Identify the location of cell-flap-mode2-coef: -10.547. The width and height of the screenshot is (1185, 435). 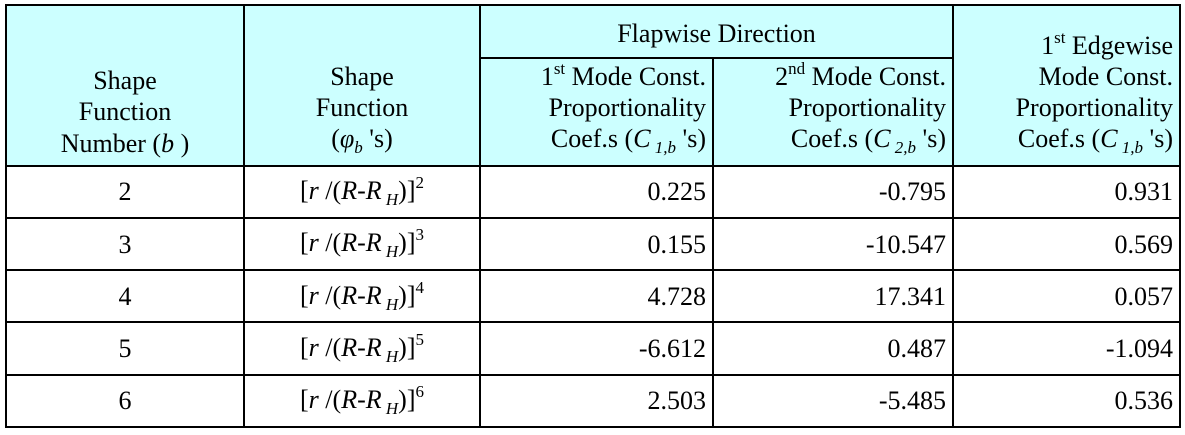
(833, 244).